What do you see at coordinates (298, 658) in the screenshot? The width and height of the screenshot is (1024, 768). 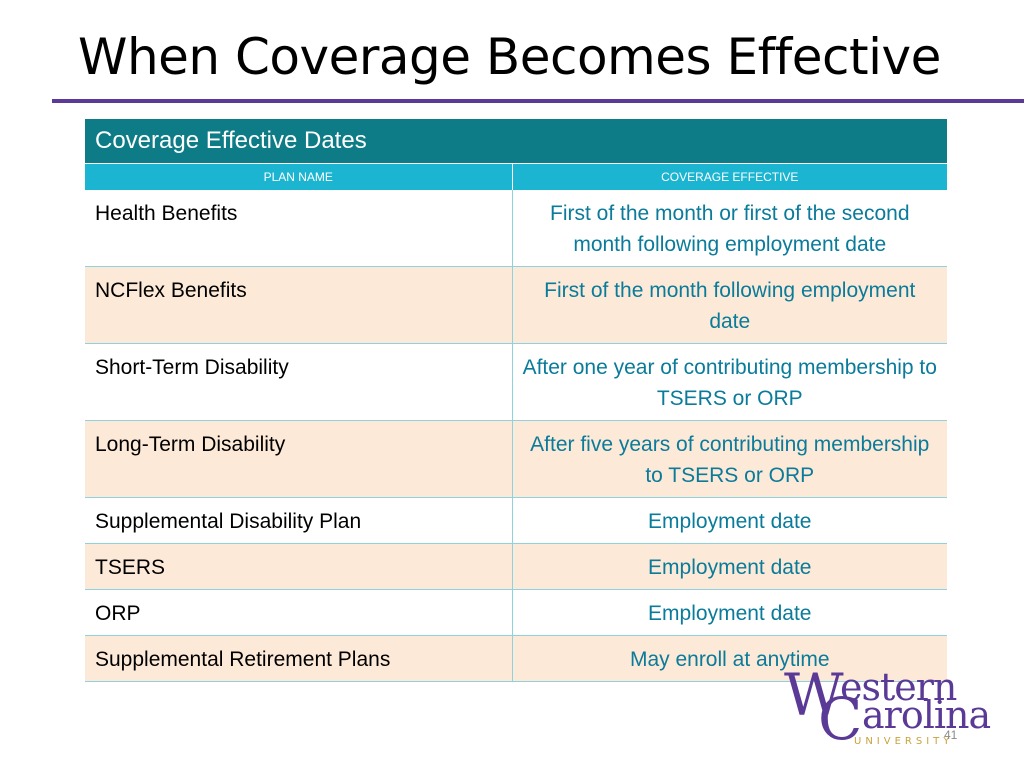 I see `plan-name-cell: Supplemental Retirement Plans` at bounding box center [298, 658].